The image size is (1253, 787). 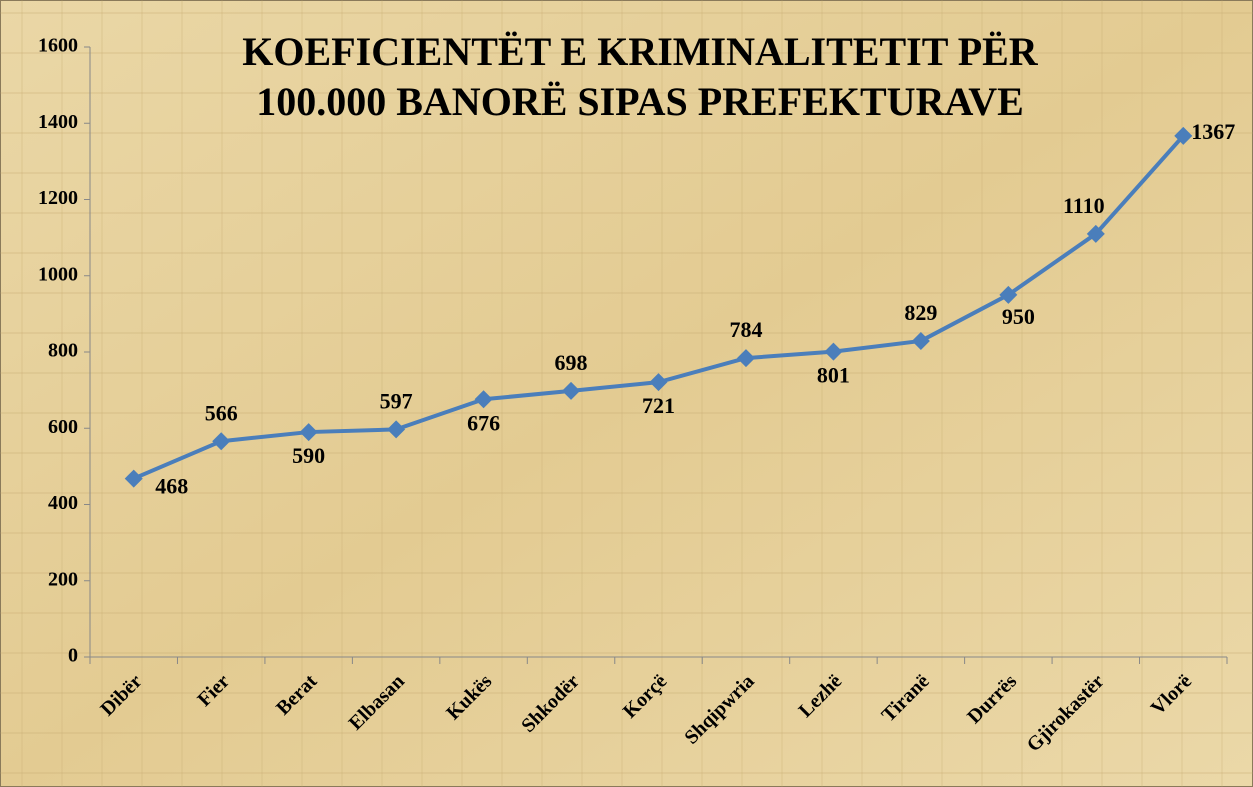 I want to click on chart-title: KOEFICIENTËT E KRIMINALITETIT PËR, so click(x=640, y=51).